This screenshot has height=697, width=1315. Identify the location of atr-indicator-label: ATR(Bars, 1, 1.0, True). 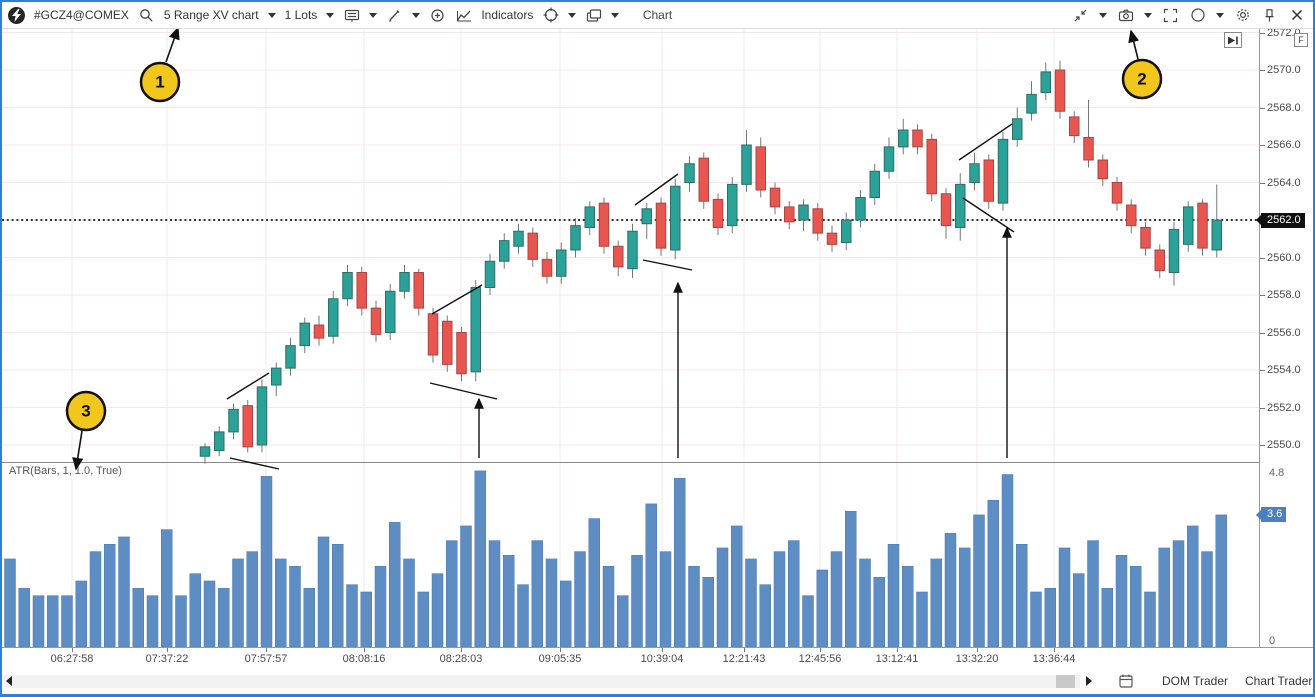
(65, 471).